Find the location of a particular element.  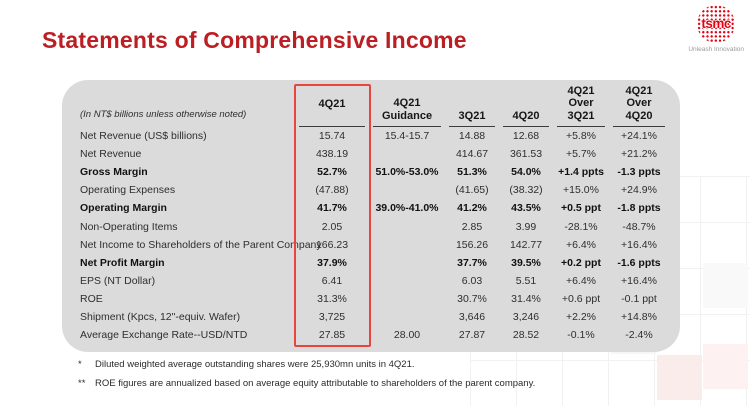

row-label: Net Revenue (US$ billions) is located at coordinates (143, 136).